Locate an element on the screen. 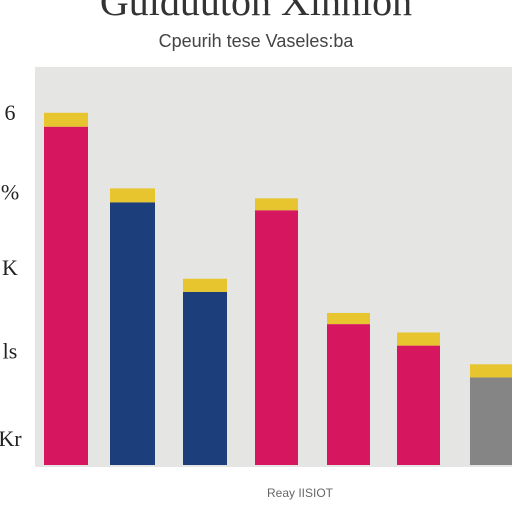 The height and width of the screenshot is (512, 512). y-tick-label: % is located at coordinates (10, 191).